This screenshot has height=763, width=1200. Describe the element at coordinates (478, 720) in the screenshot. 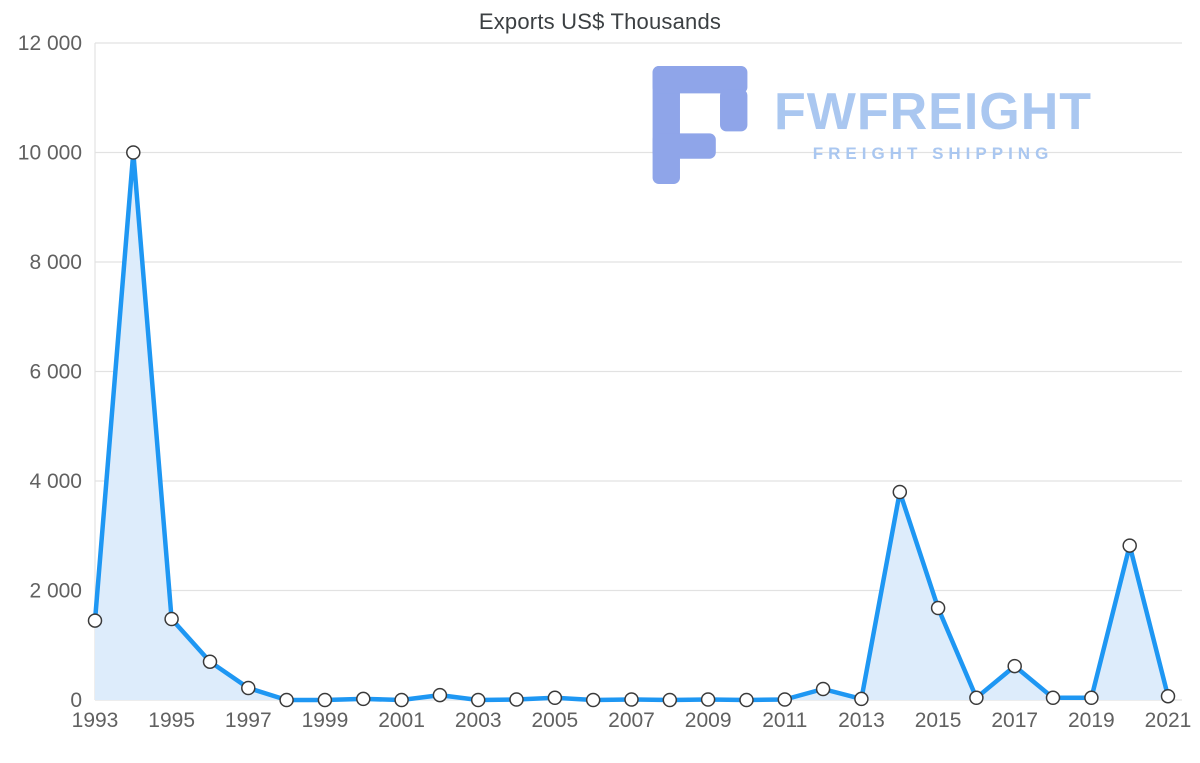

I see `svg-text: 2003` at that location.